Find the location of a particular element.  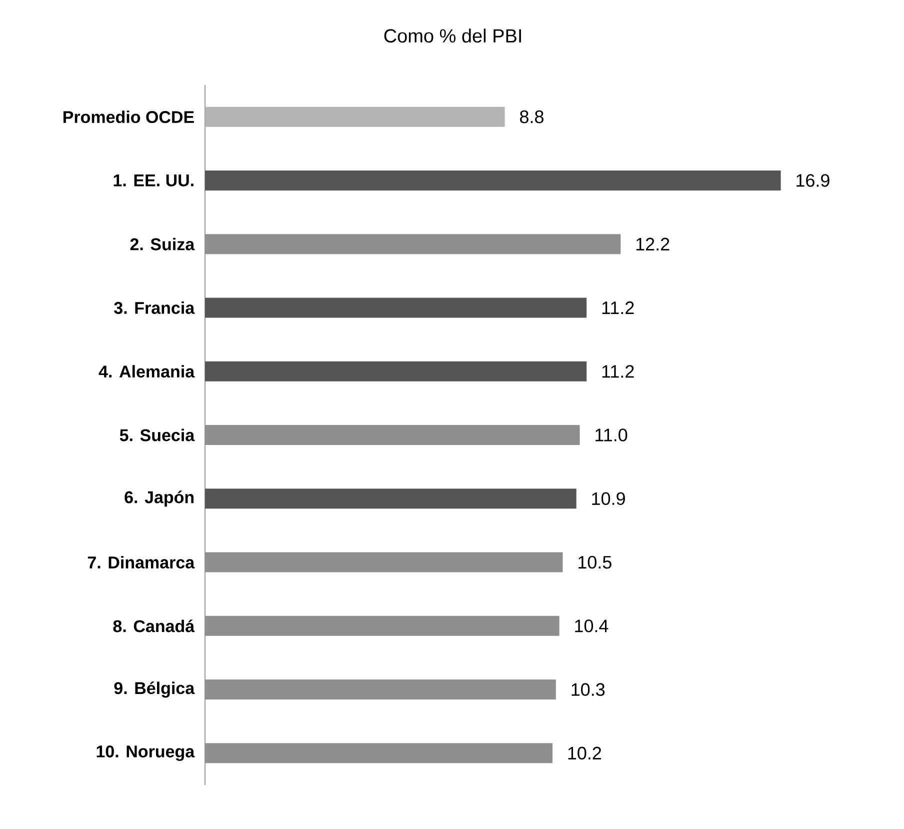

y-tick-label: 7. Dinamarca is located at coordinates (141, 562).